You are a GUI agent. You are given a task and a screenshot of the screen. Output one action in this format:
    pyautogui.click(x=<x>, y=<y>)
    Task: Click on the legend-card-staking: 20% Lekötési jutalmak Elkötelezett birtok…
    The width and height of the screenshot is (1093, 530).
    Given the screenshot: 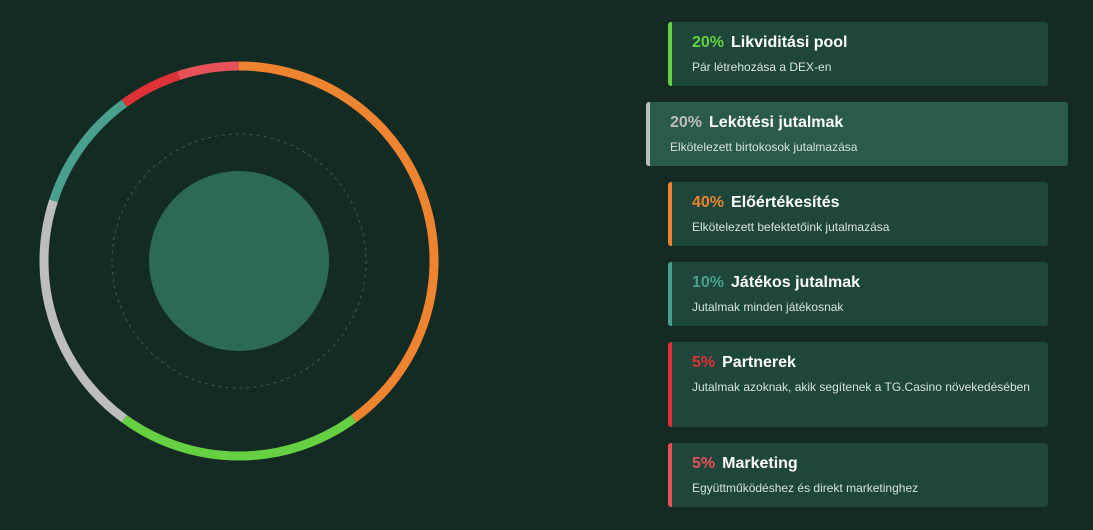 What is the action you would take?
    pyautogui.click(x=857, y=134)
    